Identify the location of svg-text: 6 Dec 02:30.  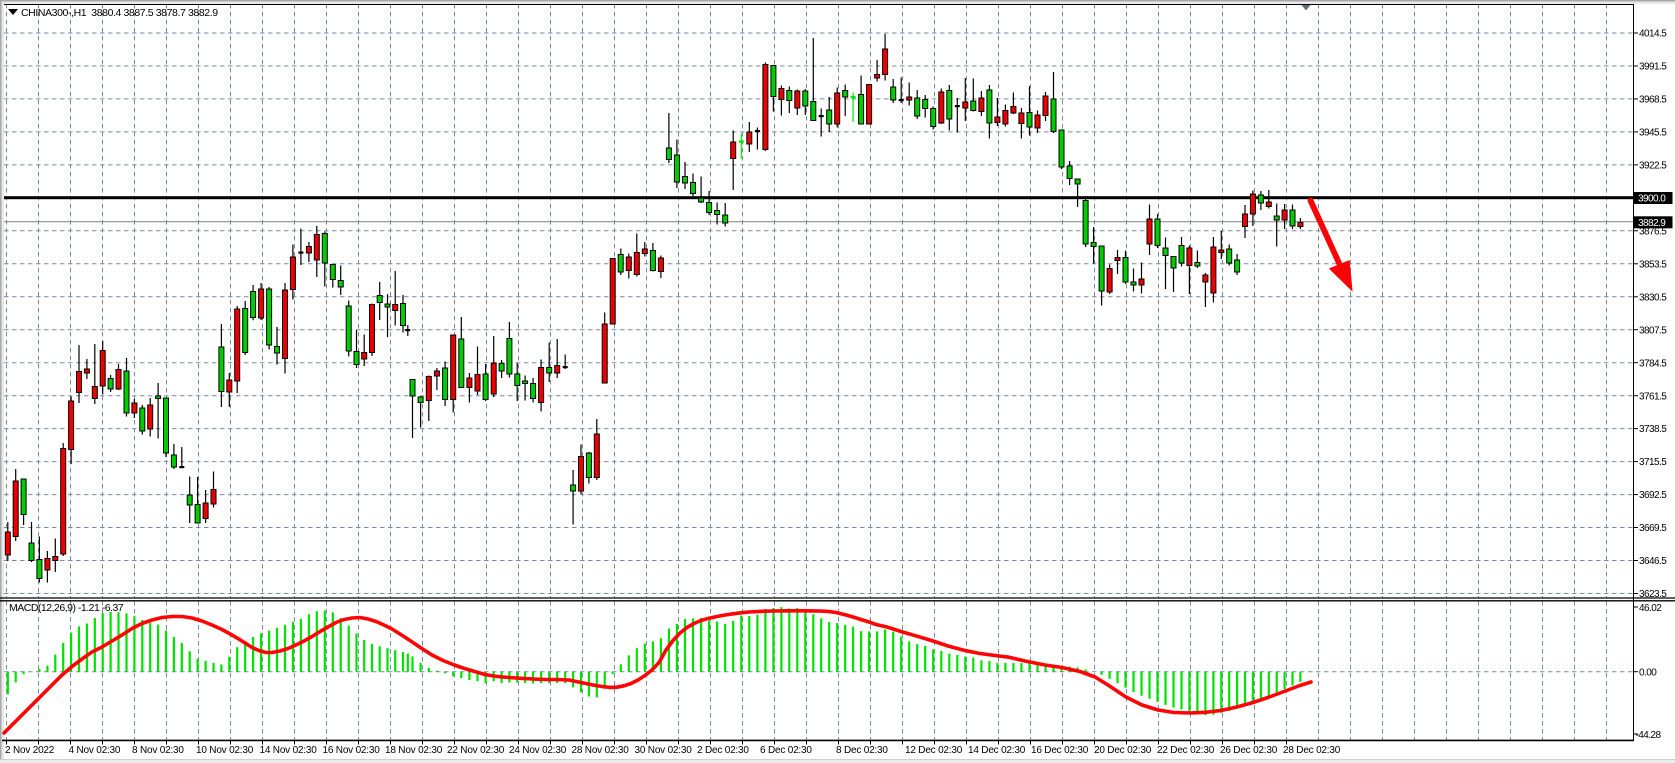
(786, 750).